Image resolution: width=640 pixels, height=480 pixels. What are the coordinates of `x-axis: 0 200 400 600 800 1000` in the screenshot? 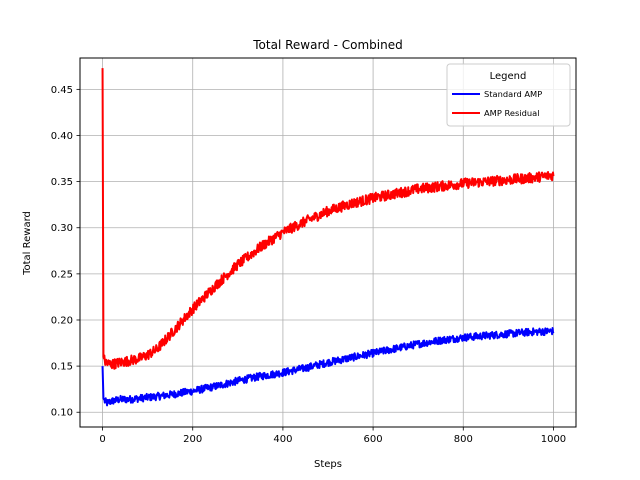 It's located at (332, 436).